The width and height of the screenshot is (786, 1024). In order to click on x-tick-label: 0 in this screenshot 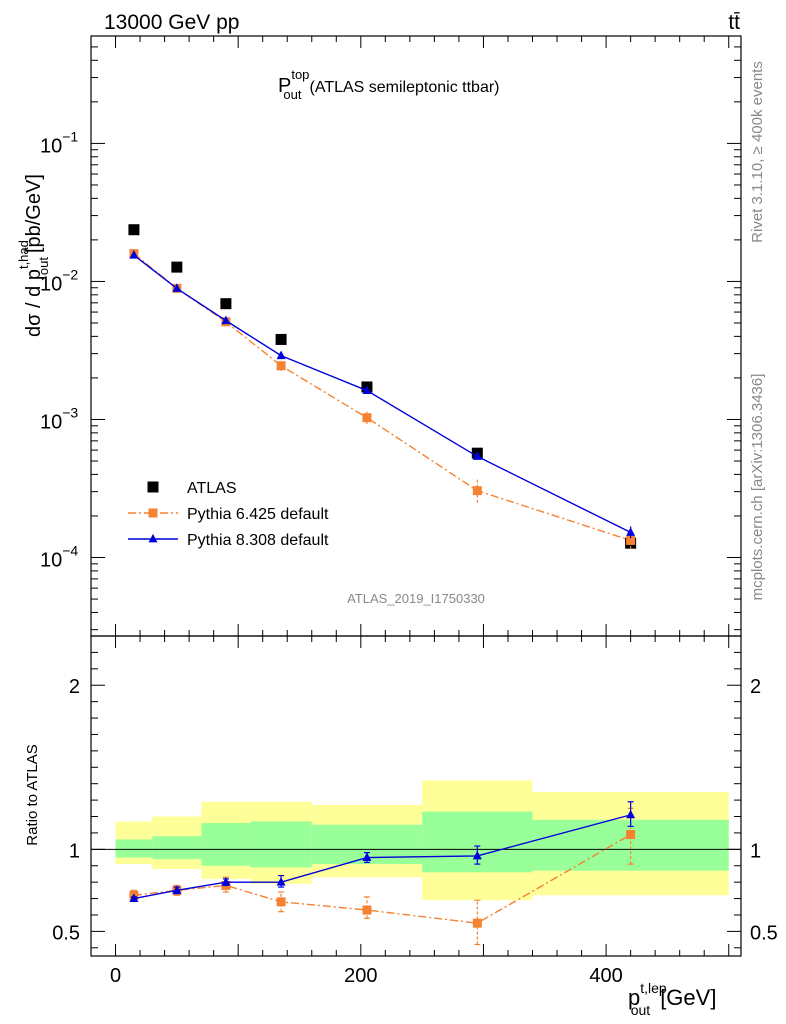, I will do `click(115, 976)`.